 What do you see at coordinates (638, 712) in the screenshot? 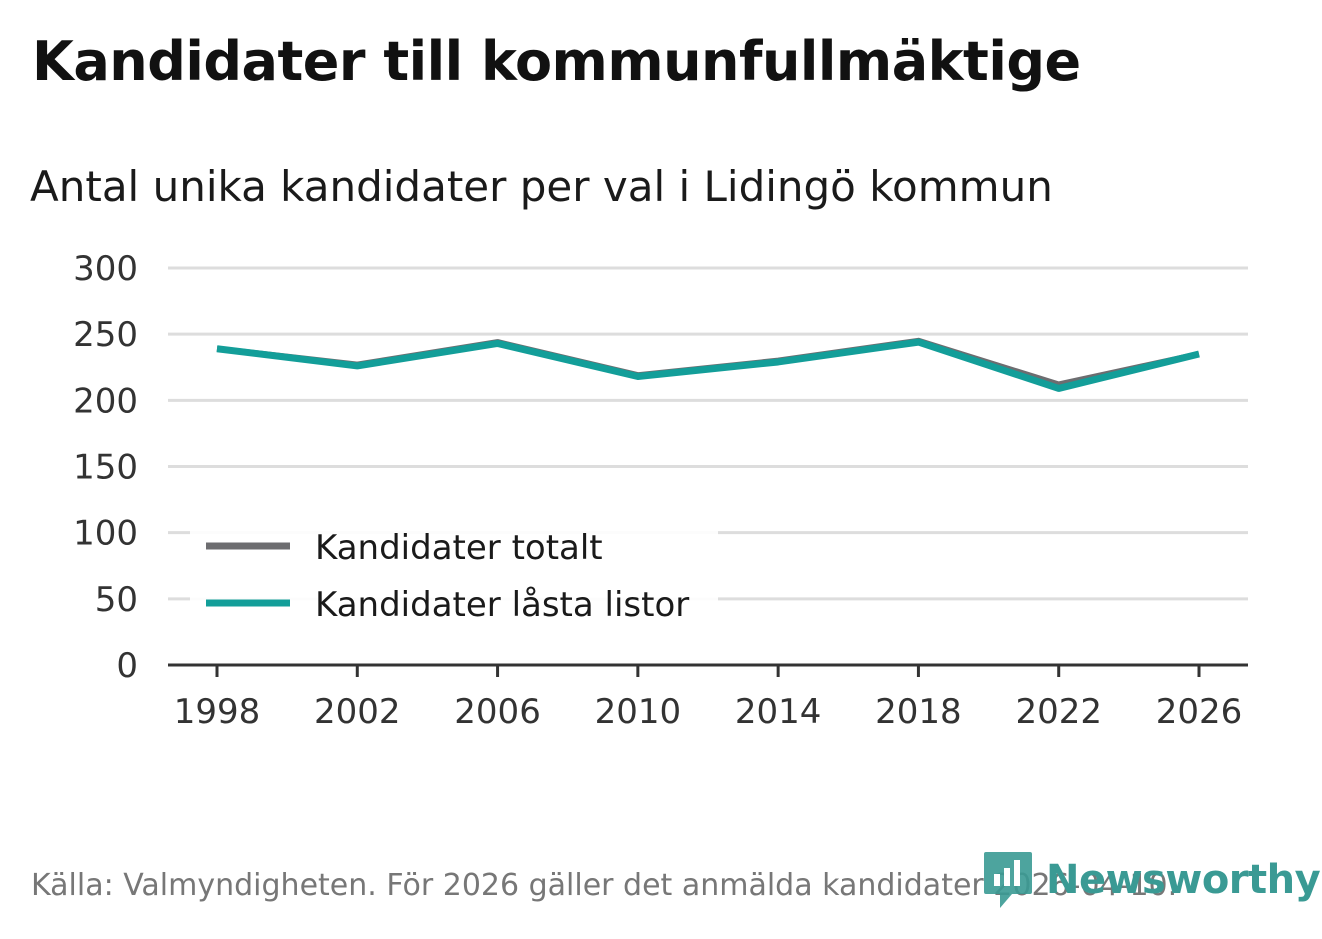
I see `x-tick-label: 2010` at bounding box center [638, 712].